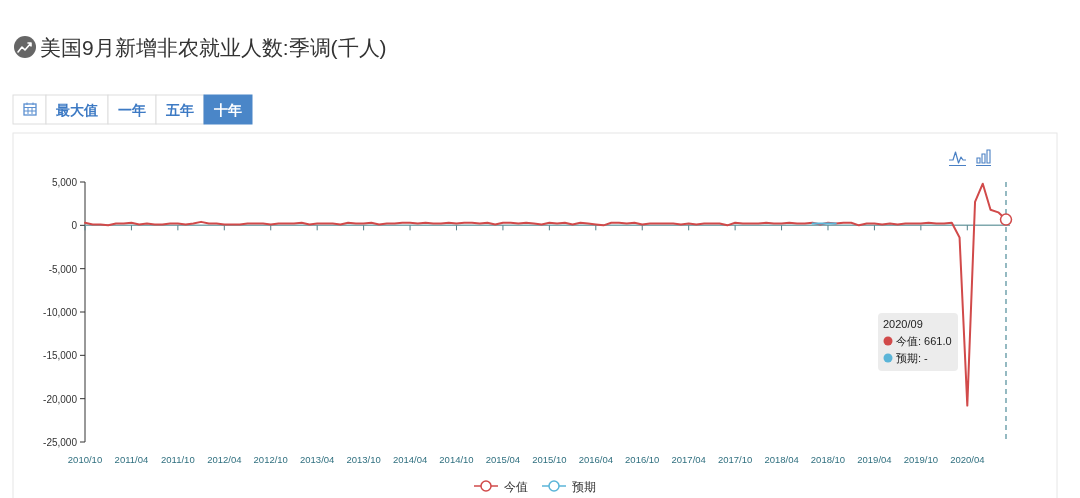 This screenshot has height=498, width=1080. Describe the element at coordinates (456, 459) in the screenshot. I see `x-tick-label: 2014/10` at that location.